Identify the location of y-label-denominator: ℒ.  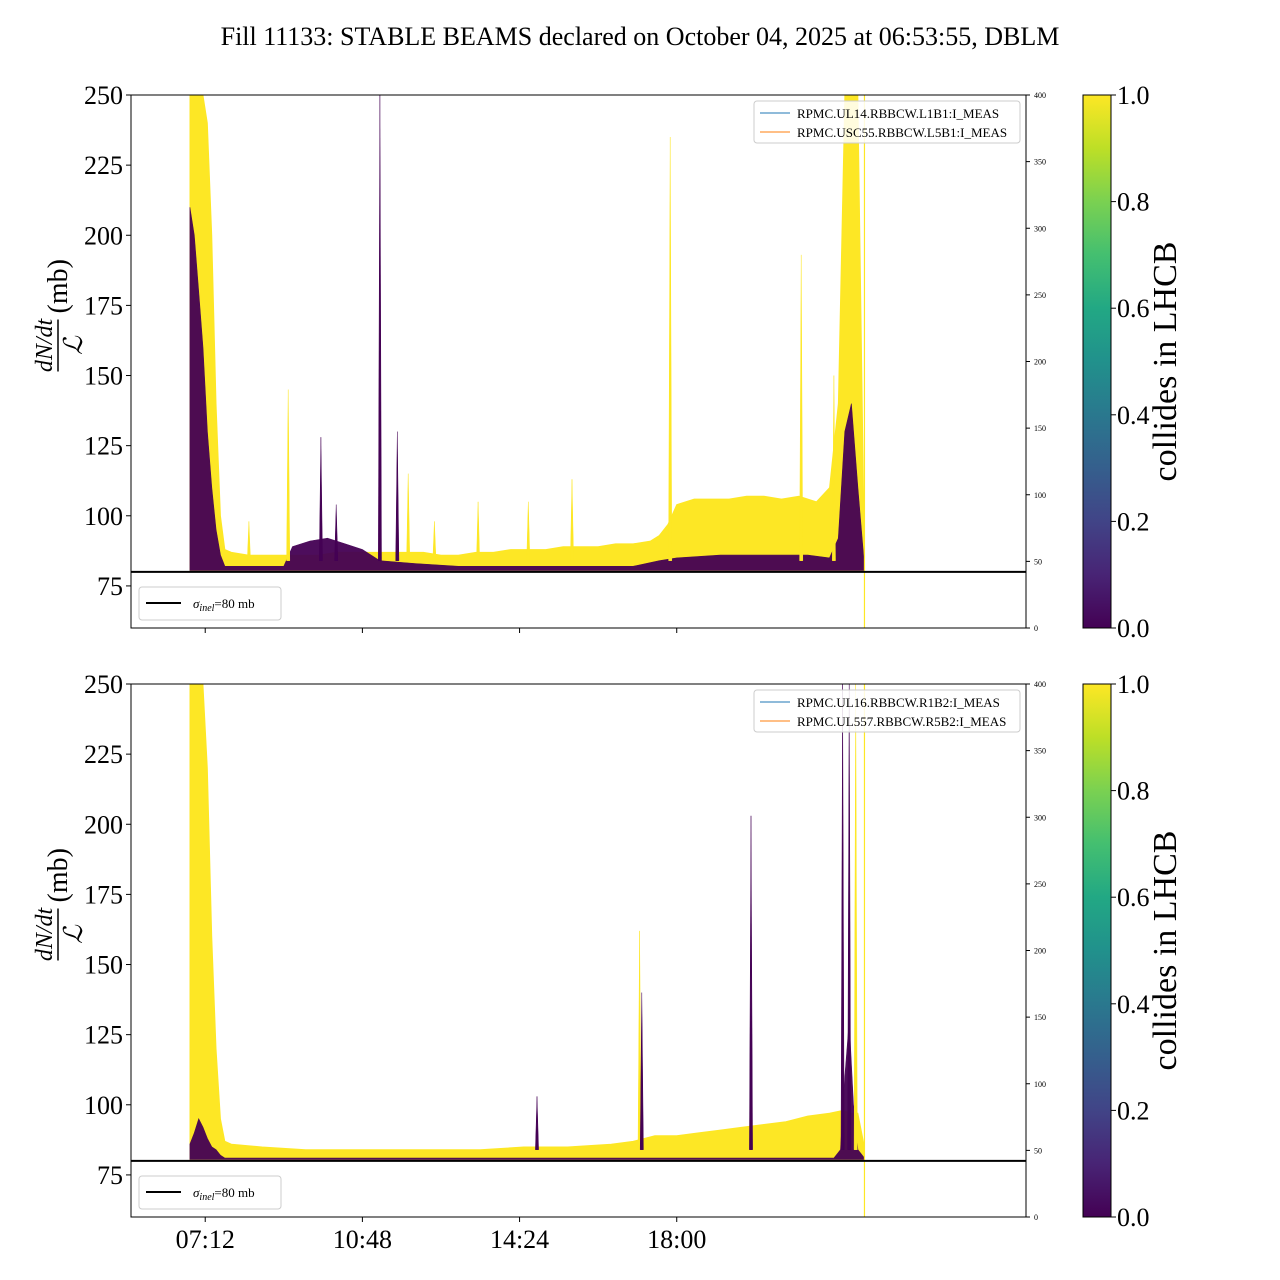
(73, 934).